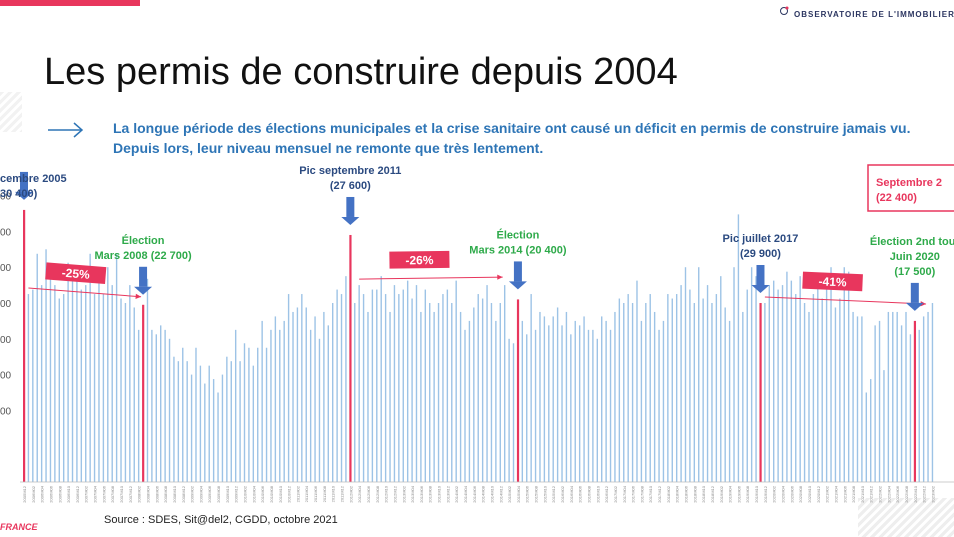 This screenshot has height=537, width=954. I want to click on x-tick-label: 2021M04, so click(835, 493).